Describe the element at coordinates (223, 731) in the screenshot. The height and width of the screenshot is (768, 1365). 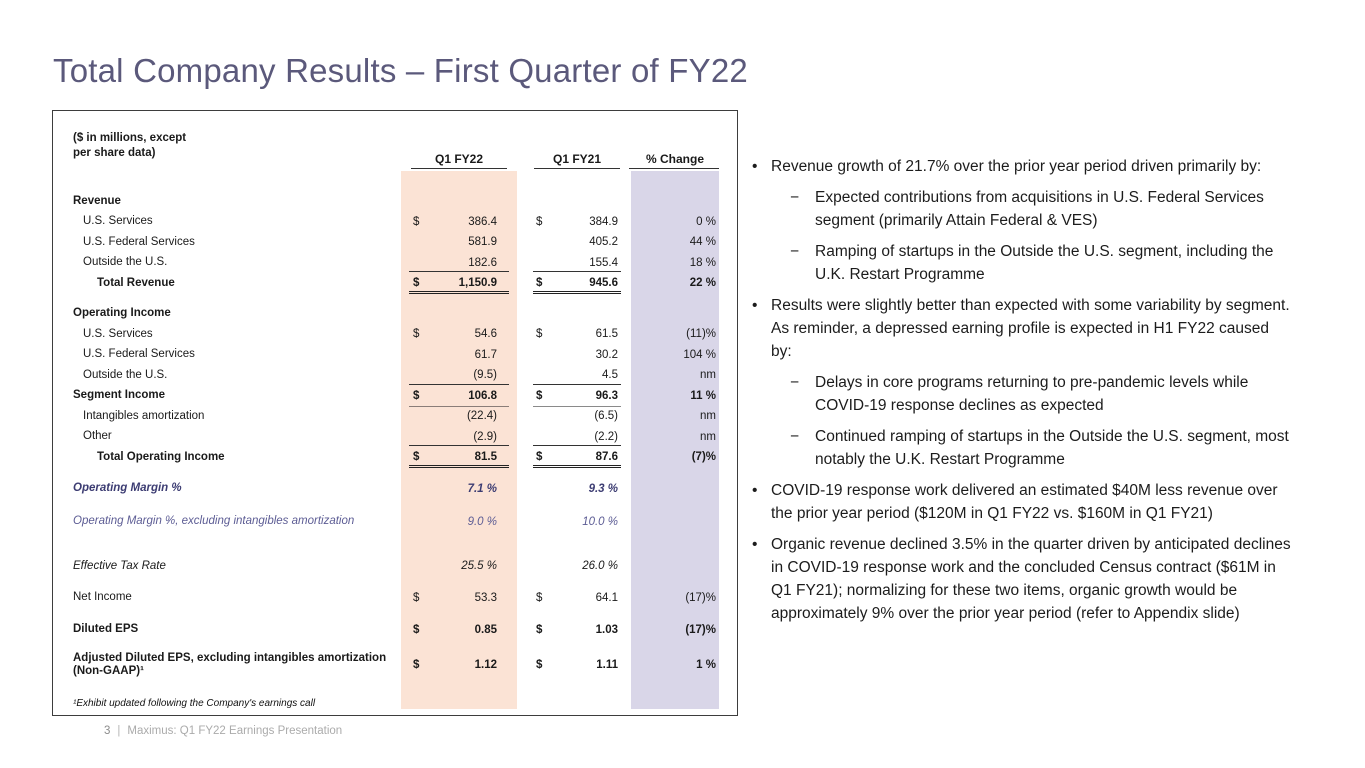
I see `slide-footer: 3 | Maximus: Q1 FY22 Earnings Presentation` at that location.